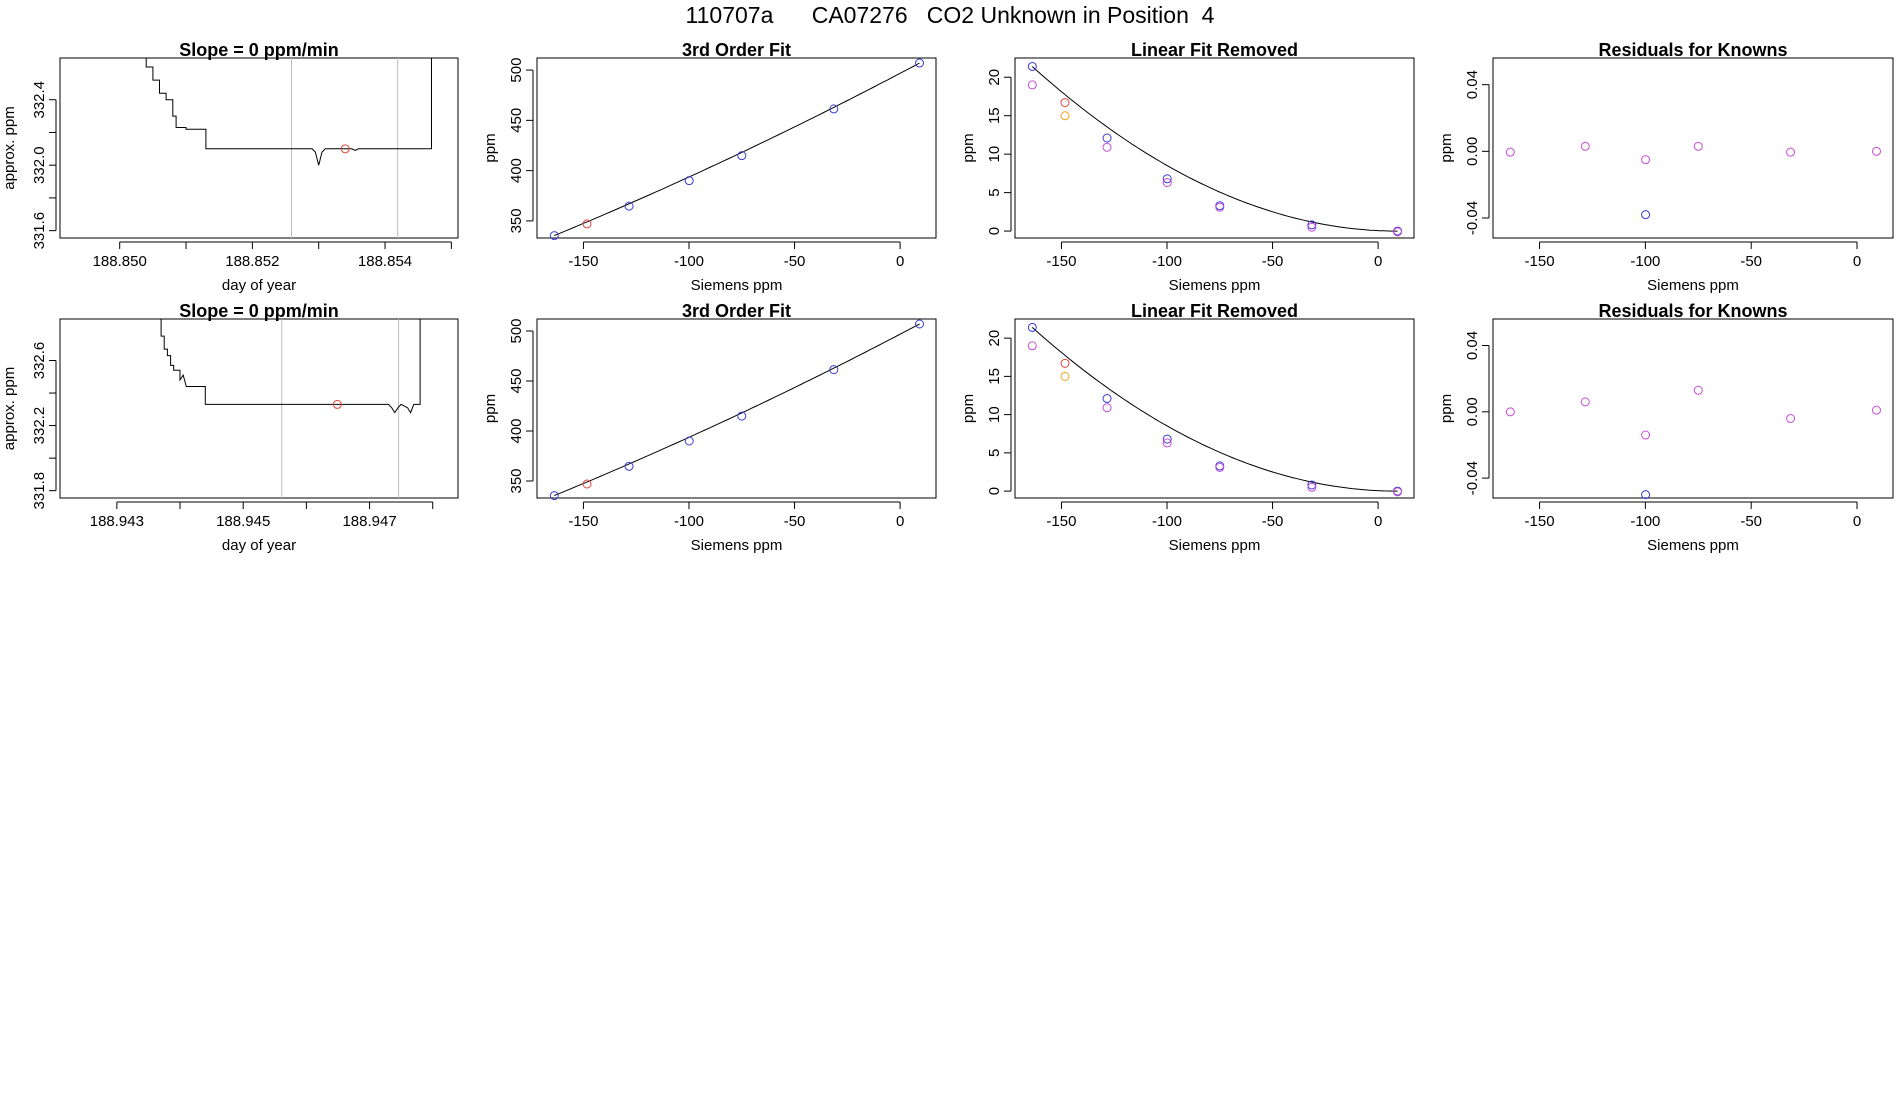 The width and height of the screenshot is (1900, 1100). I want to click on y-axis-label: approx. ppm, so click(9, 147).